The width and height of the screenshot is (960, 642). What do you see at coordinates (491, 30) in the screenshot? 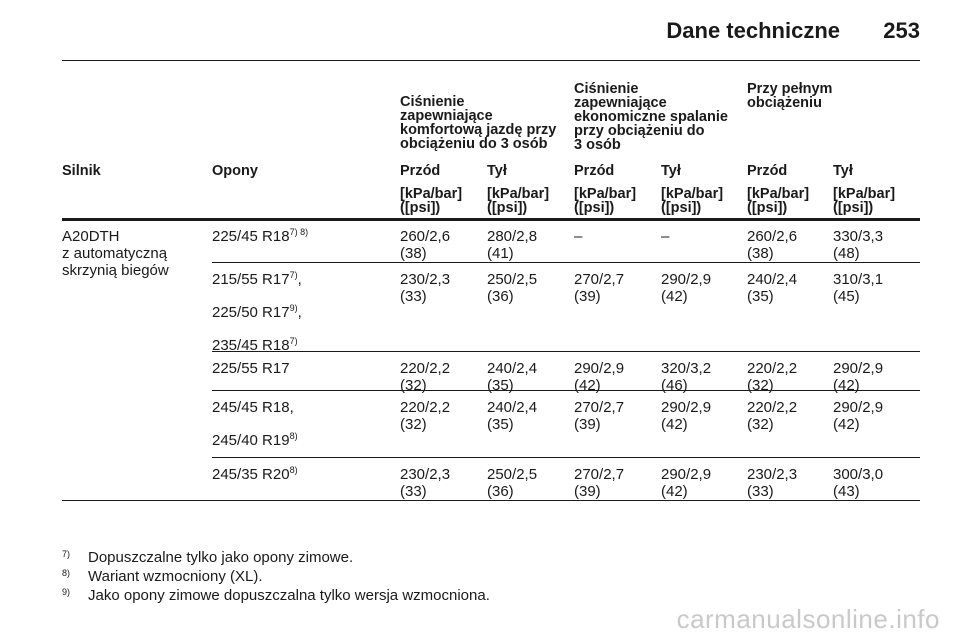
I see `page-header: Dane techniczne 253` at bounding box center [491, 30].